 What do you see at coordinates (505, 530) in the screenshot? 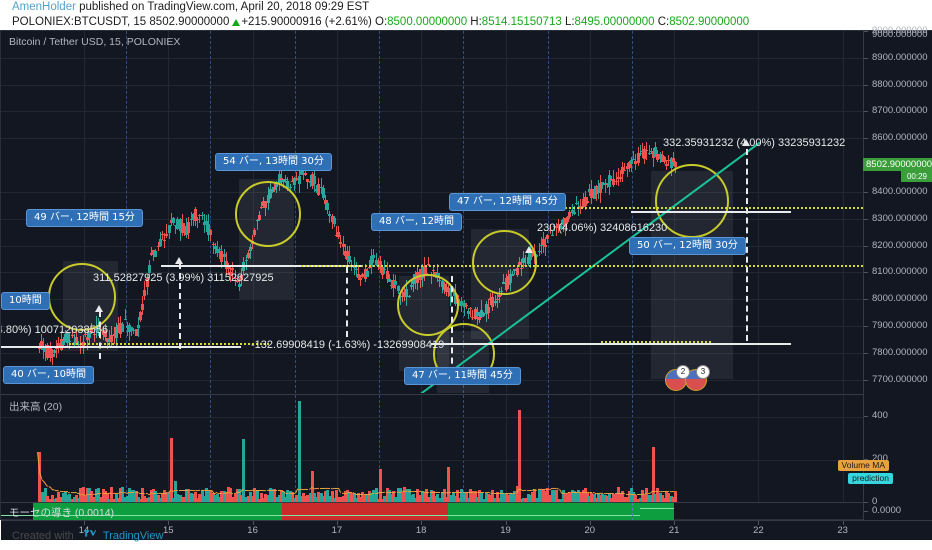
I see `time-axis-label: 19` at bounding box center [505, 530].